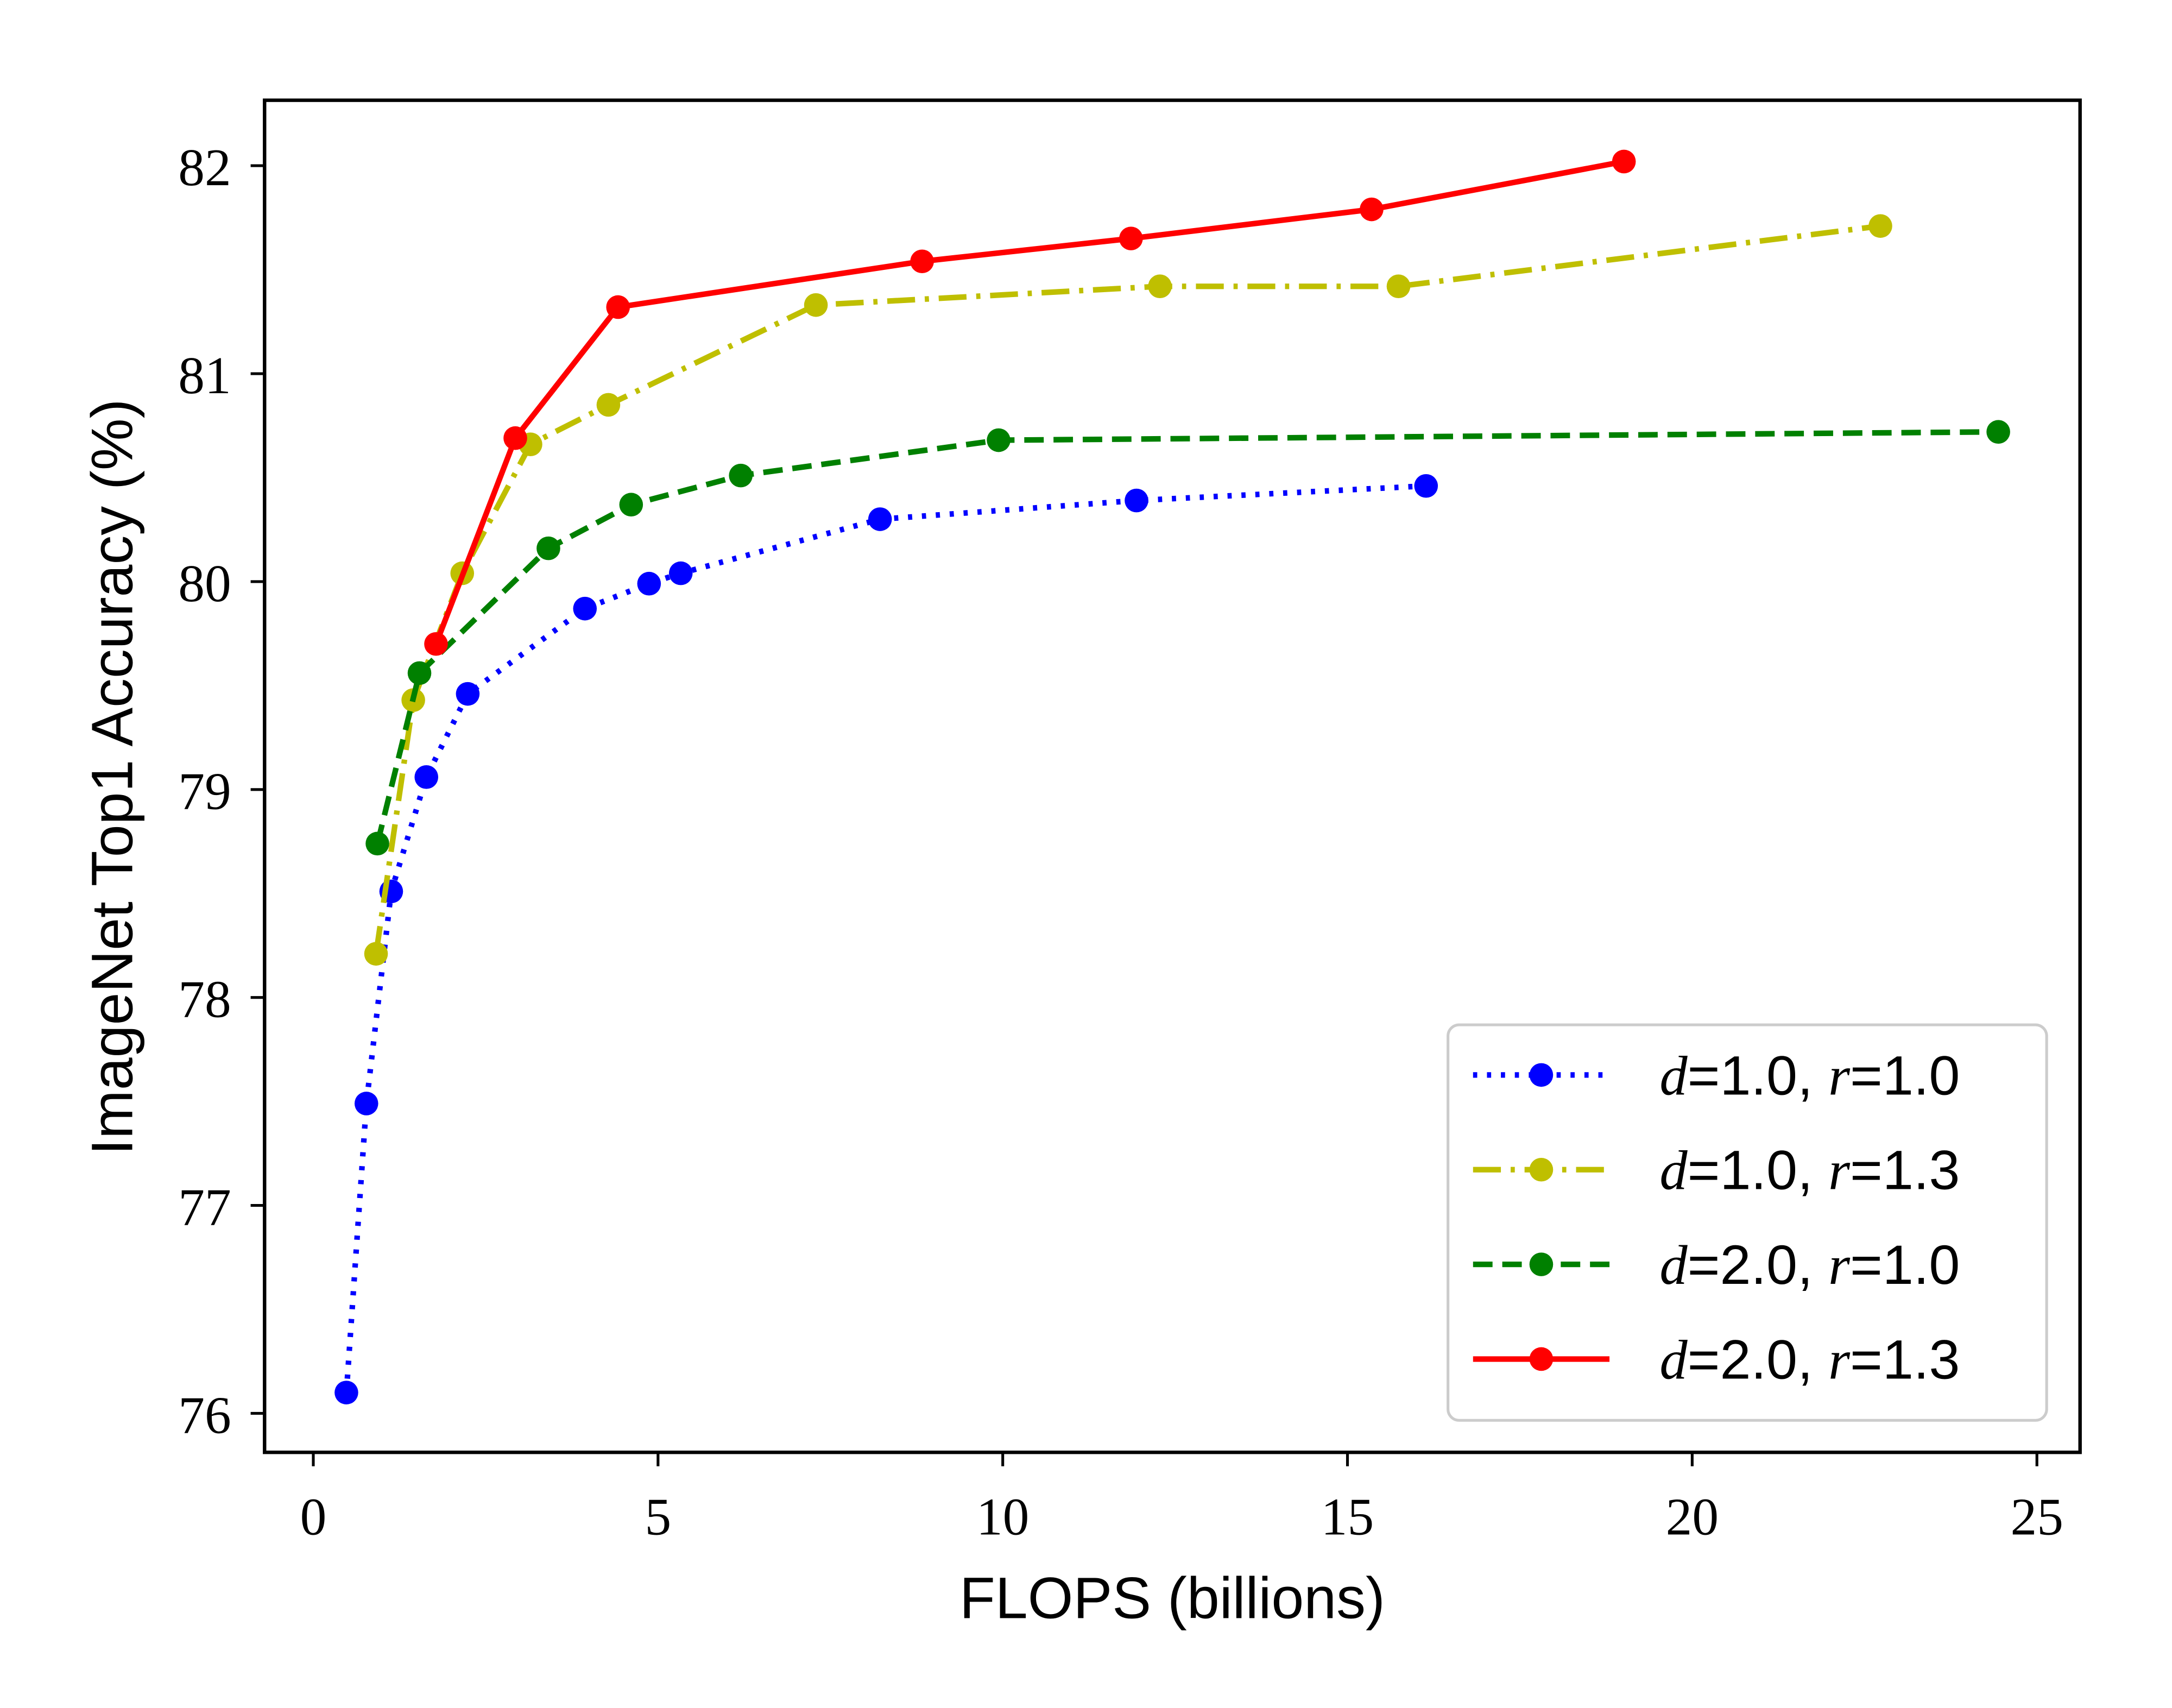 The height and width of the screenshot is (1708, 2172). Describe the element at coordinates (204, 791) in the screenshot. I see `y-tick-label: 79` at that location.